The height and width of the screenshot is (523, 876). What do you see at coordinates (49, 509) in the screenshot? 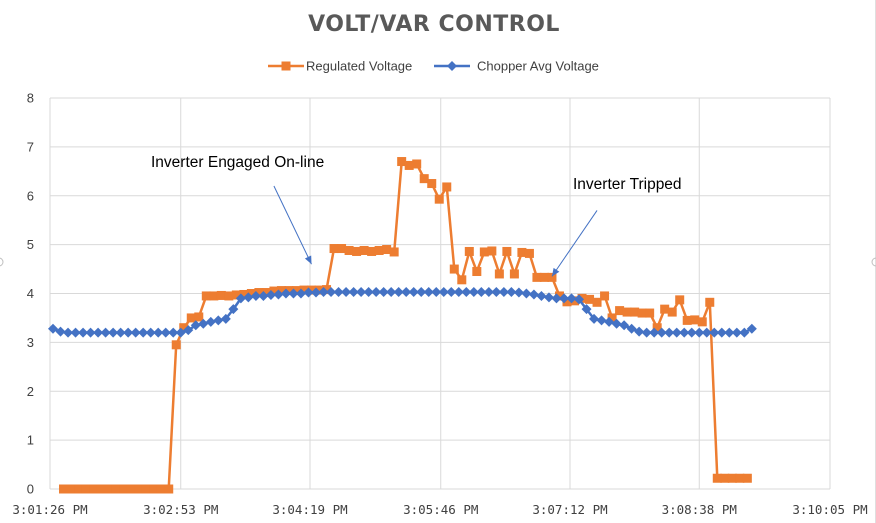
I see `x-tick-label: 3:01:26 PM` at bounding box center [49, 509].